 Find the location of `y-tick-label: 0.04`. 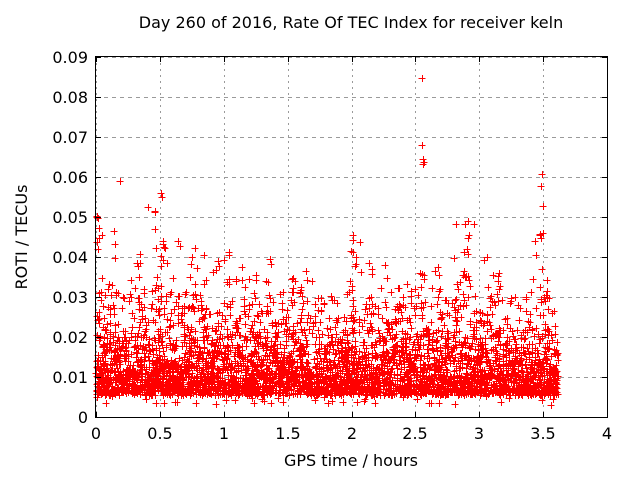

y-tick-label: 0.04 is located at coordinates (70, 257).